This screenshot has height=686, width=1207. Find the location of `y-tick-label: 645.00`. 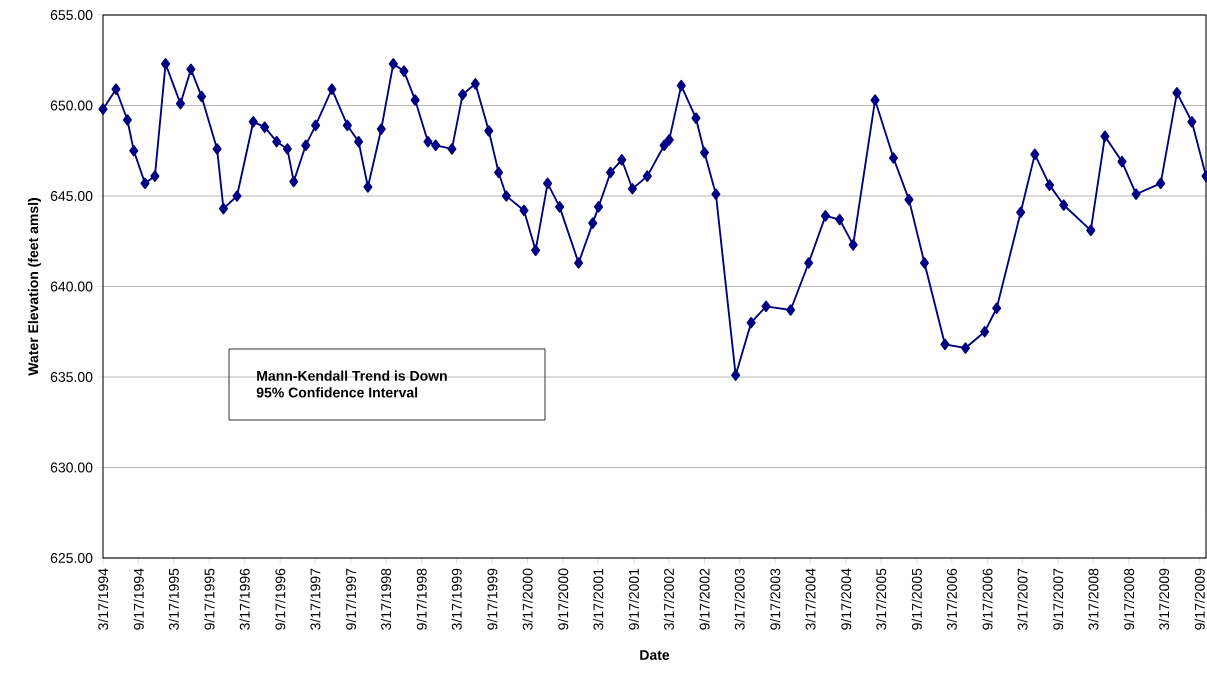

y-tick-label: 645.00 is located at coordinates (71, 196).